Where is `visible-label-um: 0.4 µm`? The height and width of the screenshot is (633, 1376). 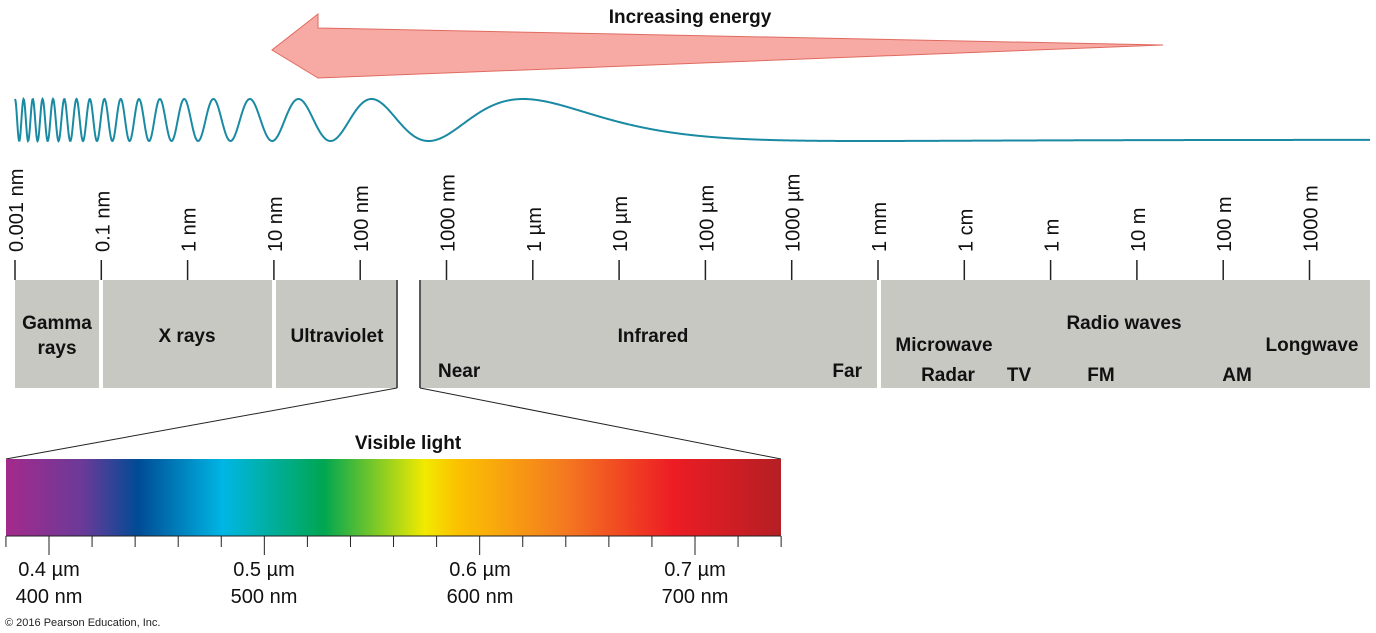 visible-label-um: 0.4 µm is located at coordinates (49, 570).